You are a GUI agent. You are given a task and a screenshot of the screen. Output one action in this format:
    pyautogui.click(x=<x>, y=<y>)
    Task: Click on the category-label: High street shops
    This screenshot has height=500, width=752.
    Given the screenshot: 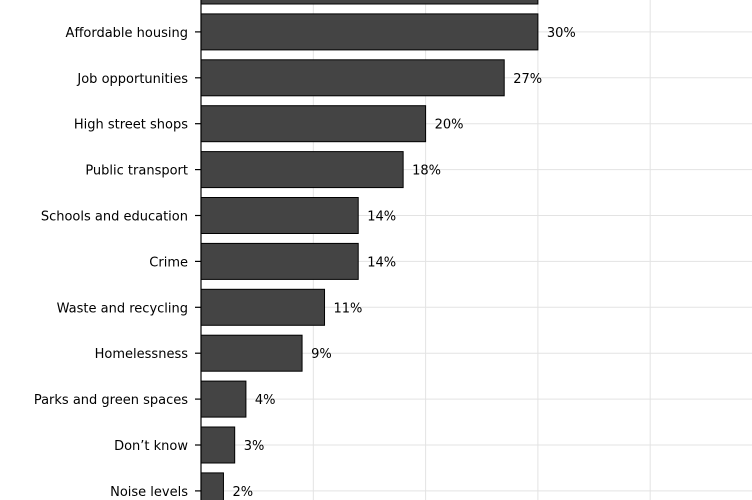 What is the action you would take?
    pyautogui.click(x=131, y=125)
    